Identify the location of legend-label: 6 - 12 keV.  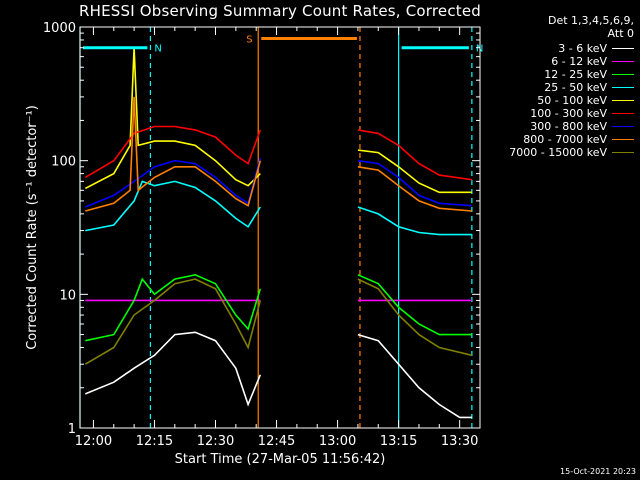
(579, 61).